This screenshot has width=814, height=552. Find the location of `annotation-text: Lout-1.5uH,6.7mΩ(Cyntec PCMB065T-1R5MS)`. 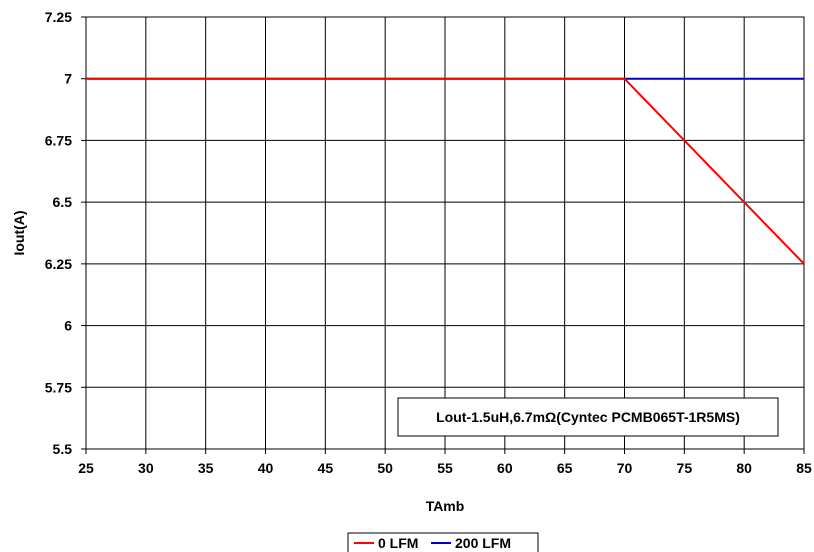

annotation-text: Lout-1.5uH,6.7mΩ(Cyntec PCMB065T-1R5MS) is located at coordinates (588, 417).